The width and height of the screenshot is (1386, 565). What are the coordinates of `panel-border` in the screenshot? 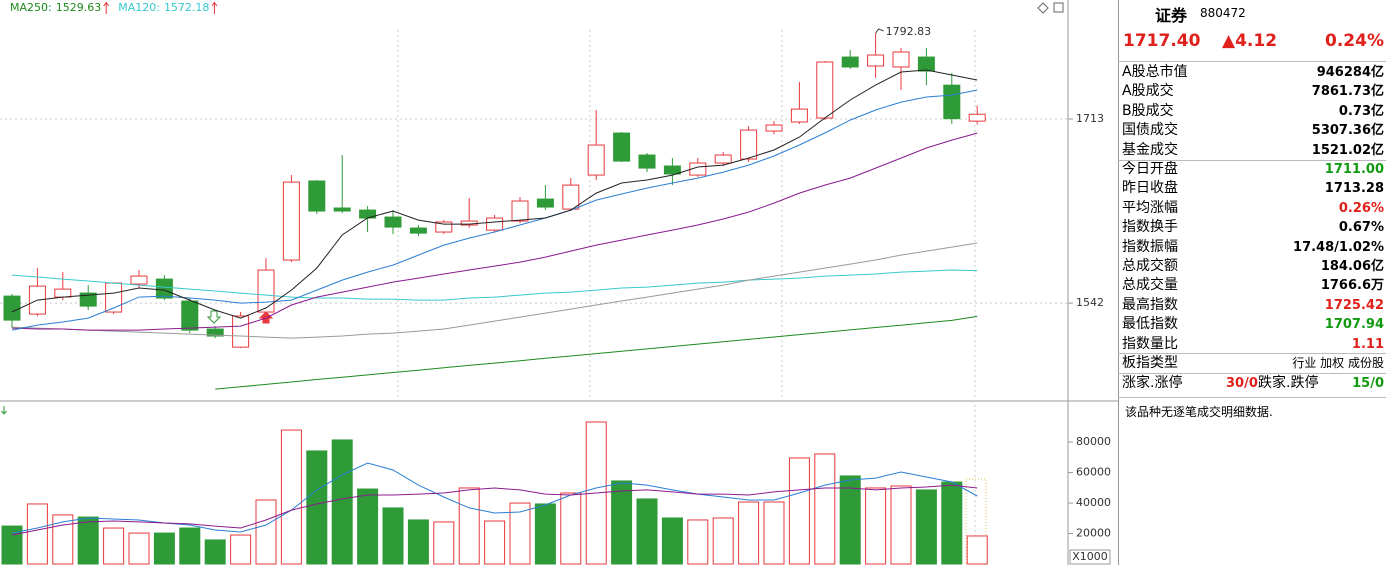 It's located at (1118, 282).